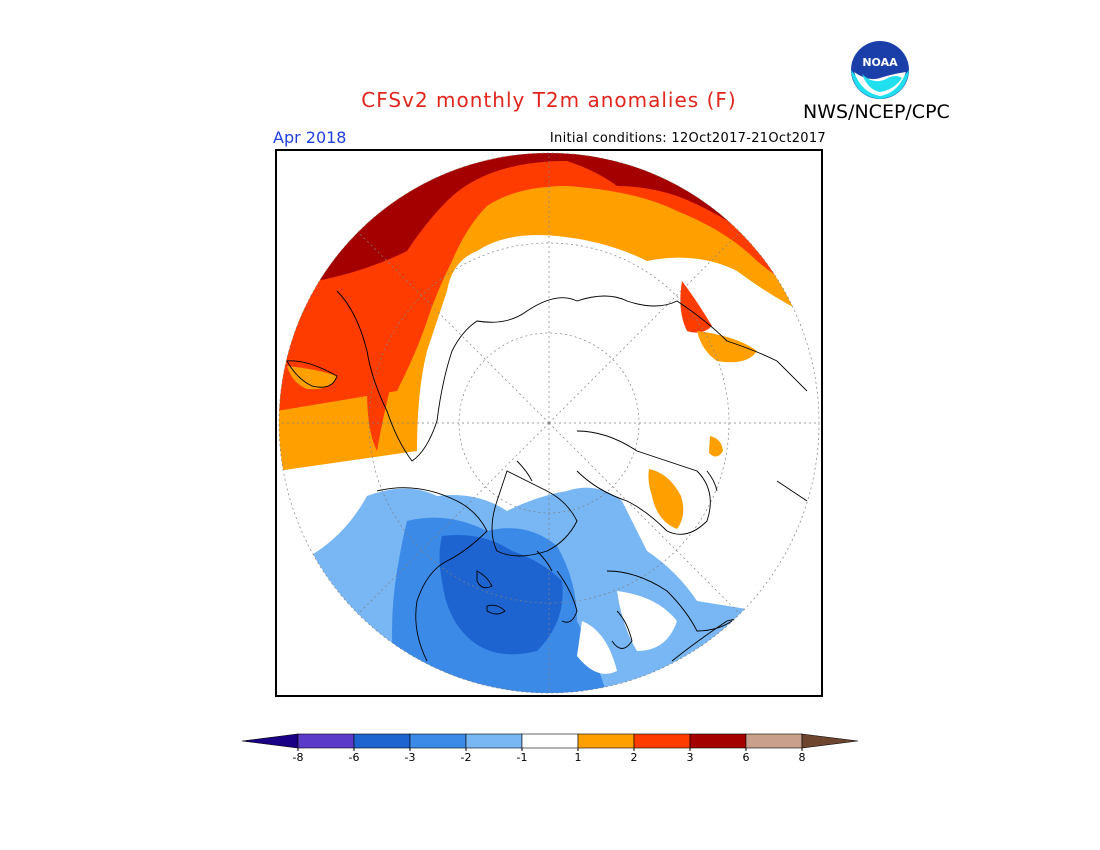 The height and width of the screenshot is (850, 1100). I want to click on legend-swatches, so click(550, 741).